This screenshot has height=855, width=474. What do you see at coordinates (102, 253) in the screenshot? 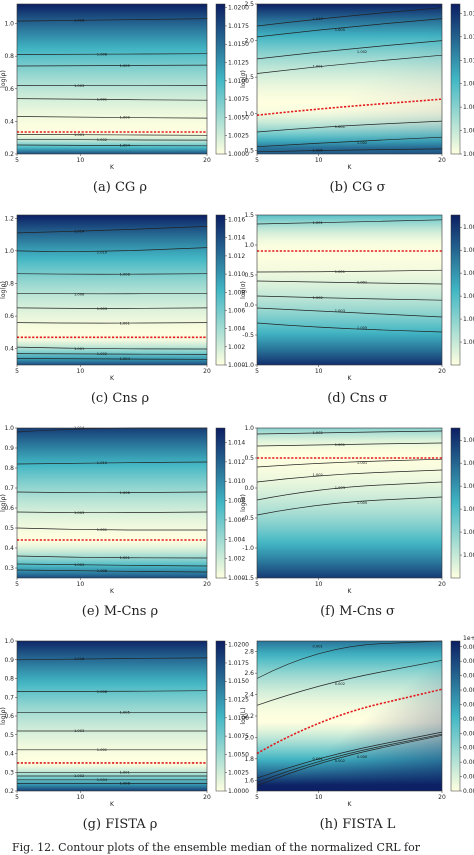
I see `contour-label-c-1: 1.010` at bounding box center [102, 253].